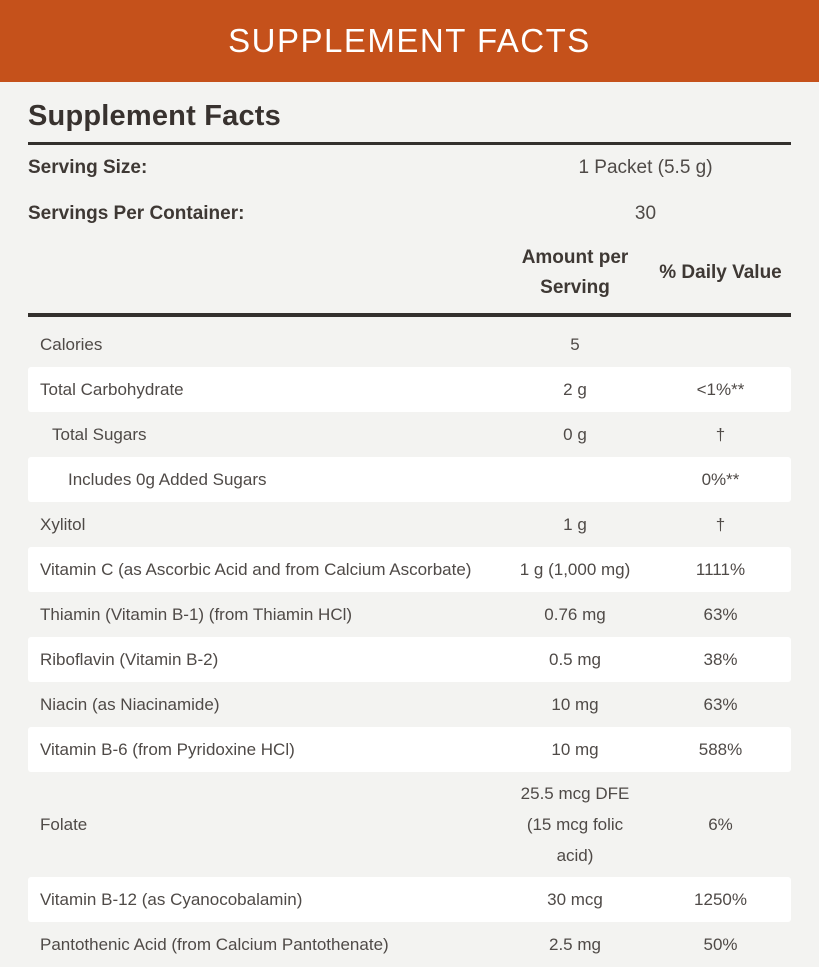 The image size is (819, 967). What do you see at coordinates (409, 315) in the screenshot?
I see `table-divider` at bounding box center [409, 315].